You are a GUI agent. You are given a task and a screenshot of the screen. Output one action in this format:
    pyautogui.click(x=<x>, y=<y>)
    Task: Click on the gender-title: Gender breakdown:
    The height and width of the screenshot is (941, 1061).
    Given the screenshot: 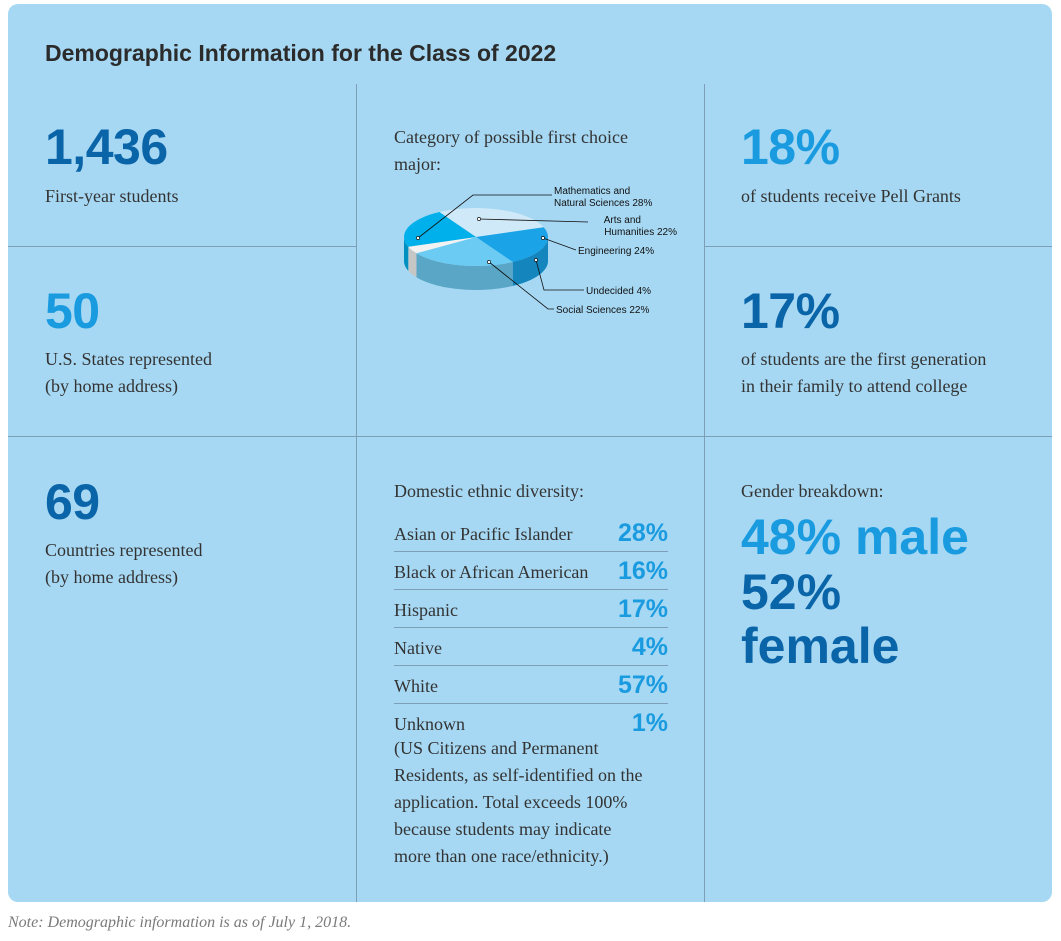 What is the action you would take?
    pyautogui.click(x=812, y=491)
    